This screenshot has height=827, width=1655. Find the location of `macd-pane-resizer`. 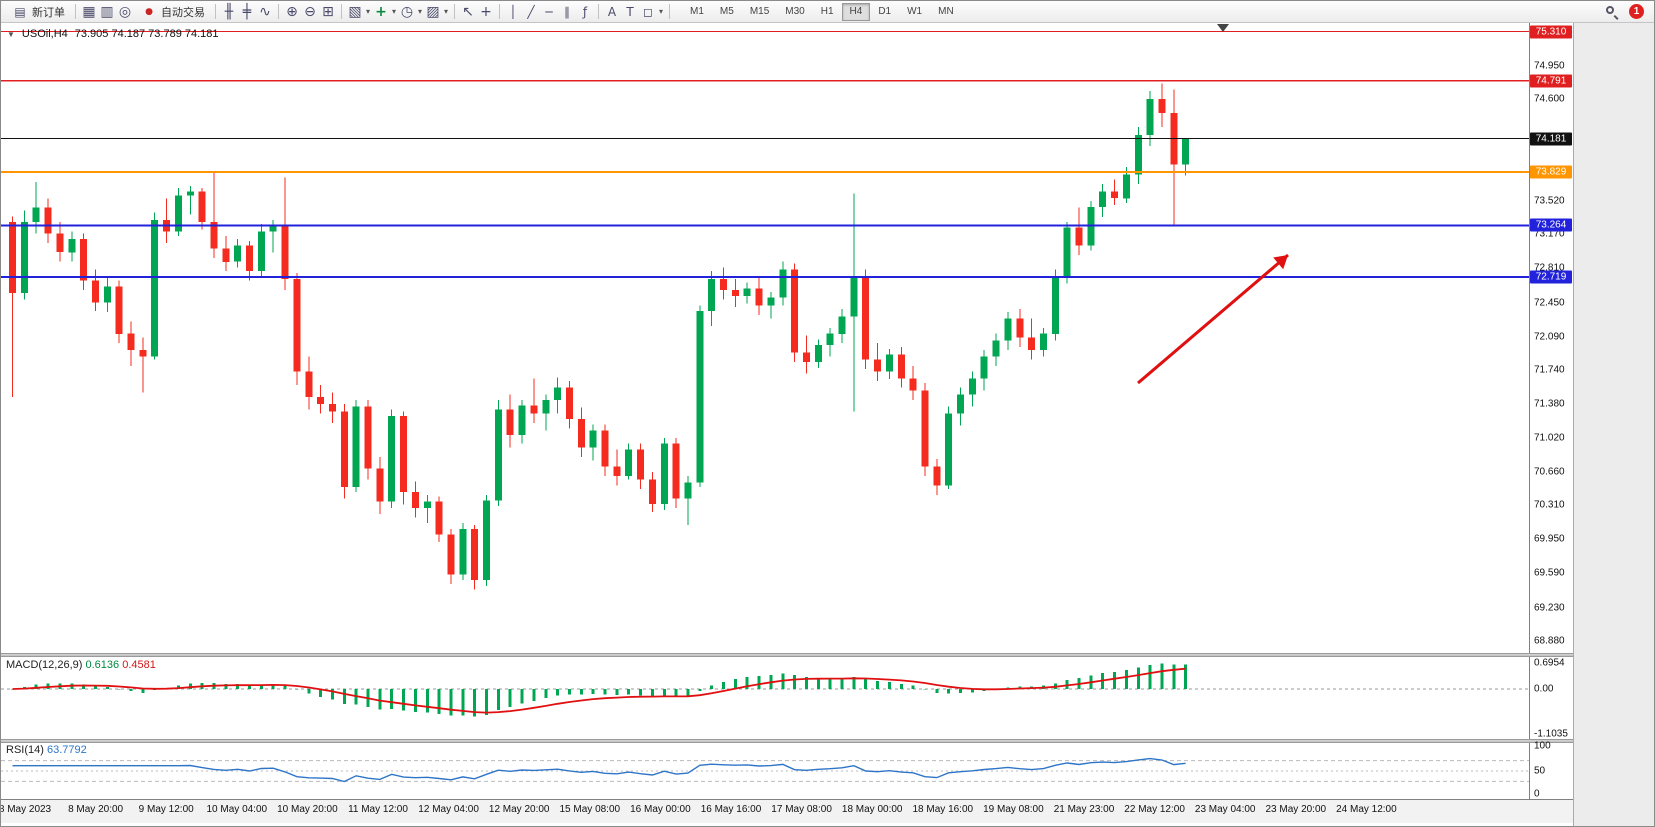

macd-pane-resizer is located at coordinates (787, 655).